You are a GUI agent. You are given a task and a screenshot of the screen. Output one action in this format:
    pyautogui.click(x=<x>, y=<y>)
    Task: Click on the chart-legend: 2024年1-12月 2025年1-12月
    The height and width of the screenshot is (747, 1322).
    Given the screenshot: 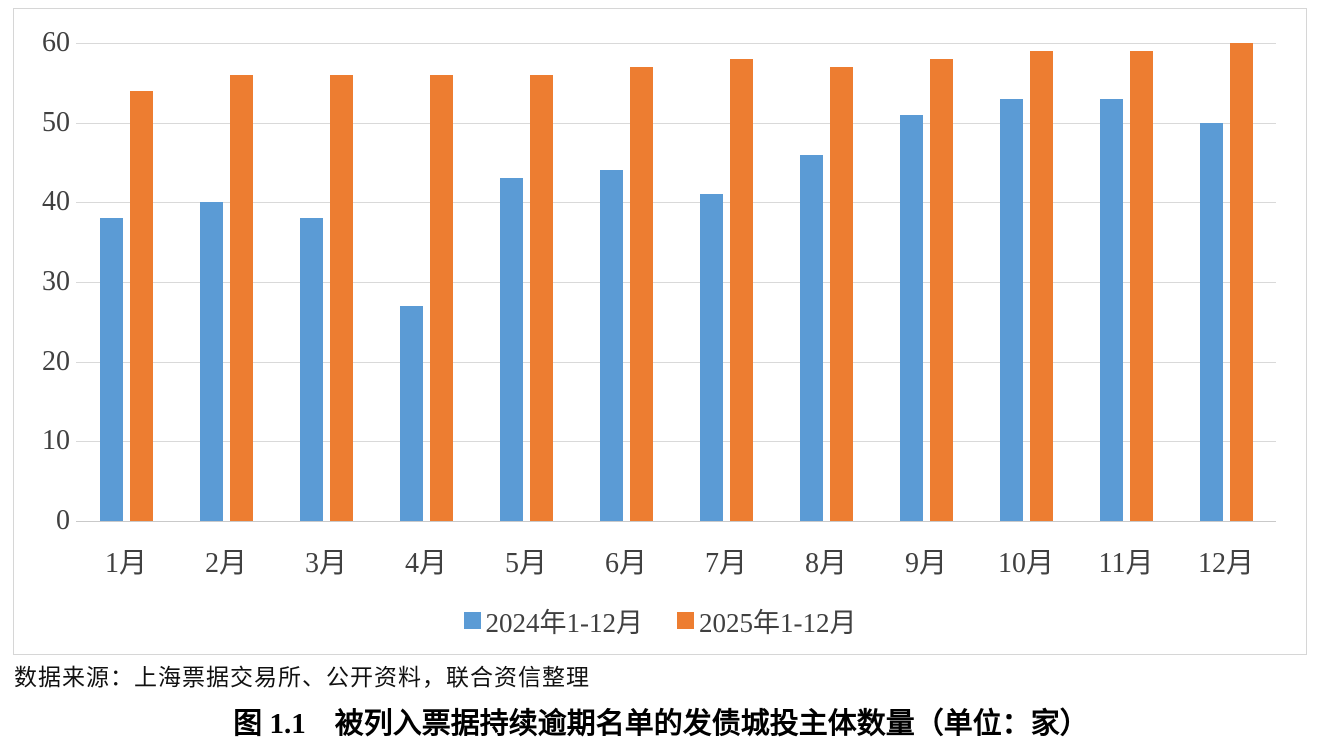 What is the action you would take?
    pyautogui.click(x=660, y=620)
    